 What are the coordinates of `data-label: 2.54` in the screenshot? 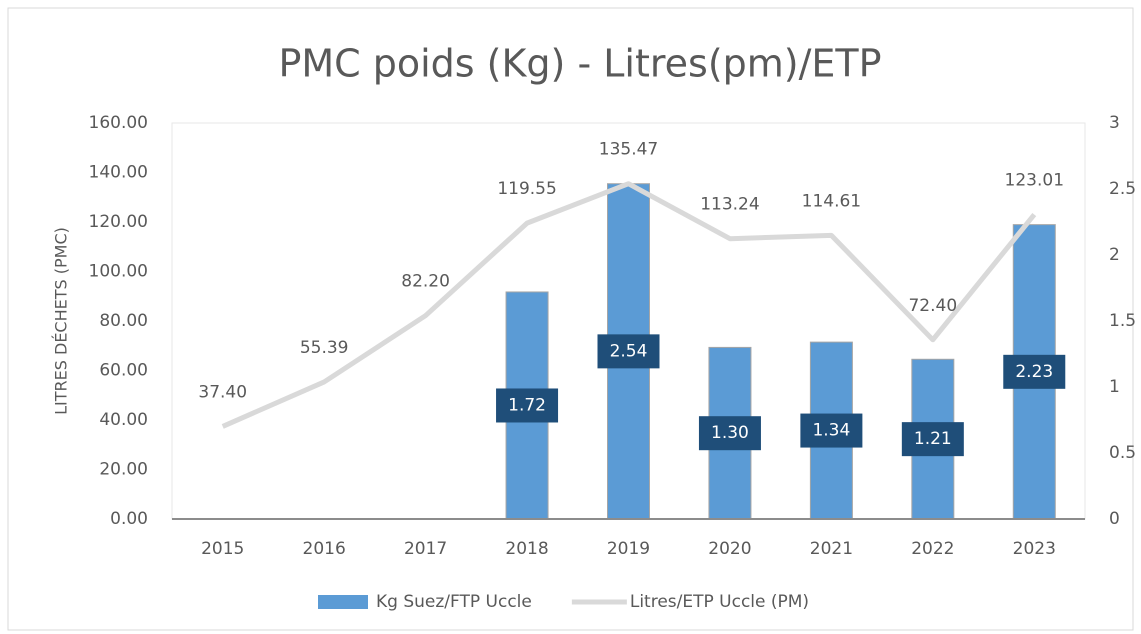 It's located at (629, 351).